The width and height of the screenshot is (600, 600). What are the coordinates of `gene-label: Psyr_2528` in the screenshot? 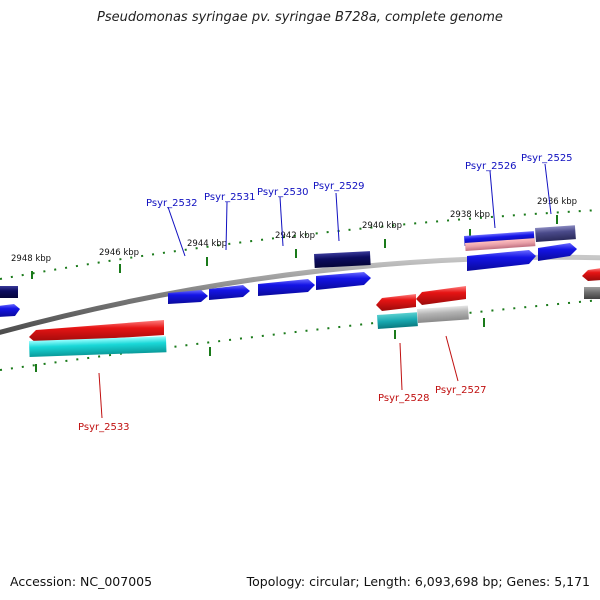 It's located at (404, 398).